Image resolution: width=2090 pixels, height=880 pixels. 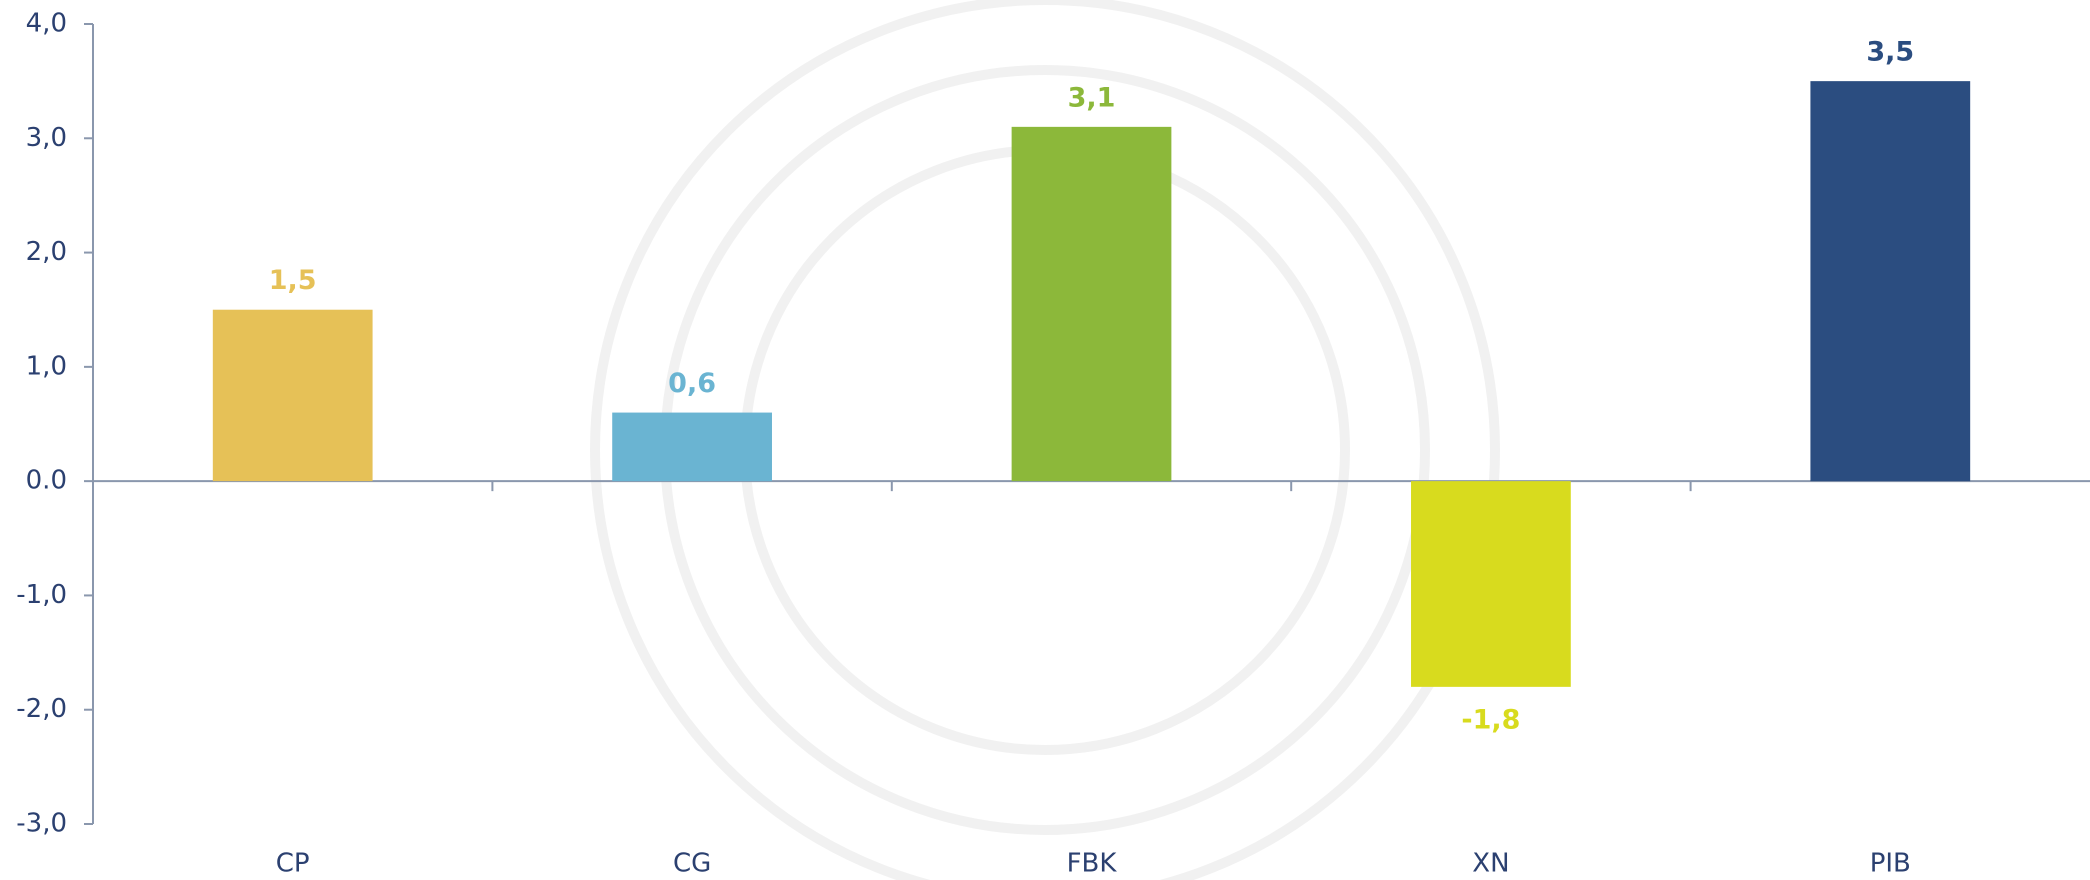 What do you see at coordinates (692, 383) in the screenshot?
I see `value-label: 0,6` at bounding box center [692, 383].